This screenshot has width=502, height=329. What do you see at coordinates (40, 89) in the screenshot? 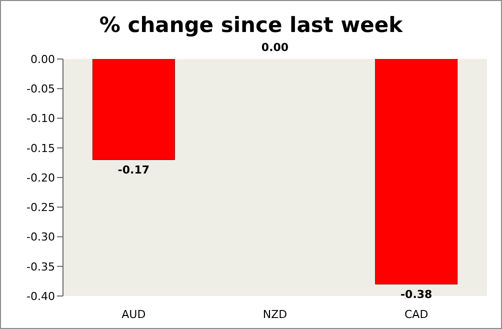
I see `y-tick-label: -0.05` at bounding box center [40, 89].